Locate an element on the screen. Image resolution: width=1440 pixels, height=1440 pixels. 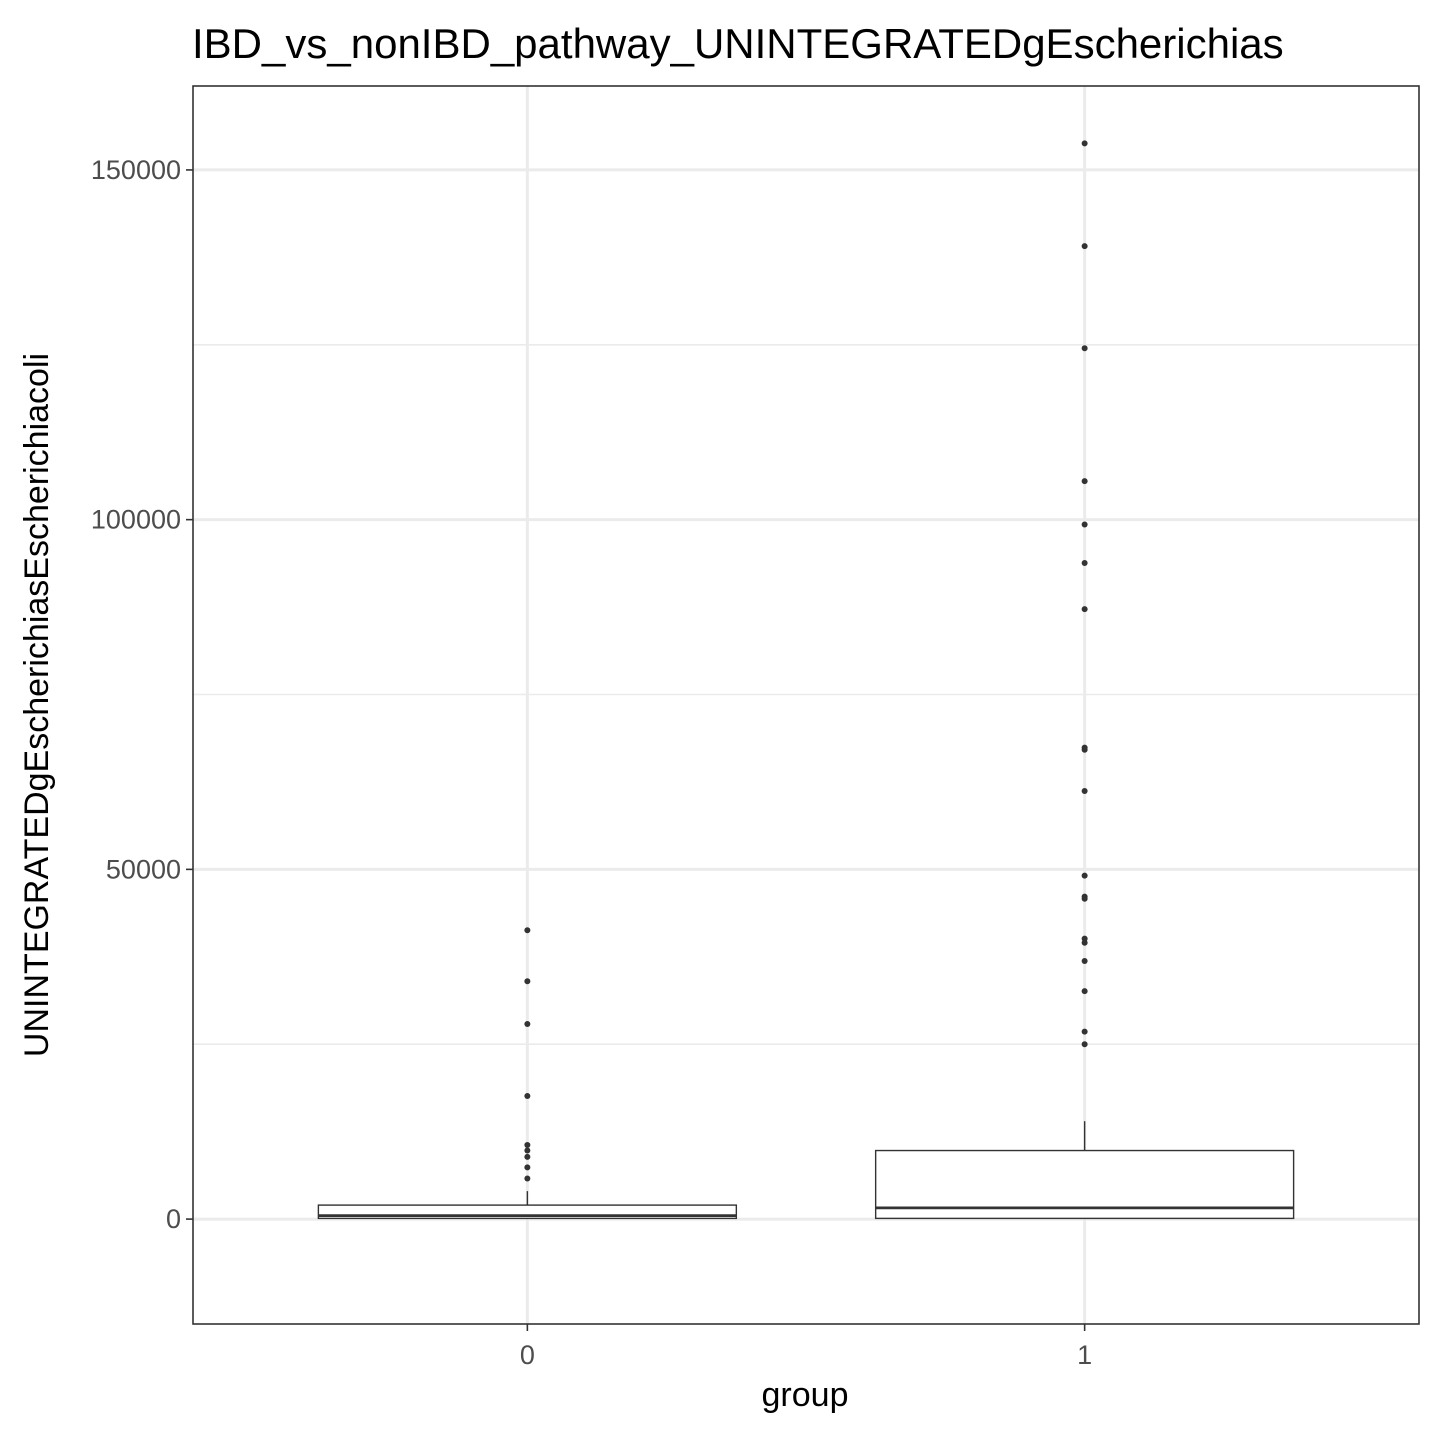
y-tick-label: 50000 is located at coordinates (143, 869).